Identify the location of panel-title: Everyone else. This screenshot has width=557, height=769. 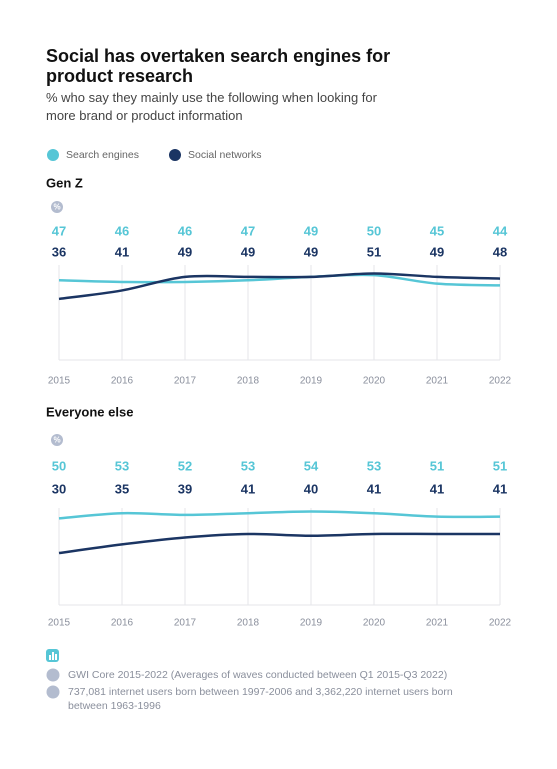
(89, 411).